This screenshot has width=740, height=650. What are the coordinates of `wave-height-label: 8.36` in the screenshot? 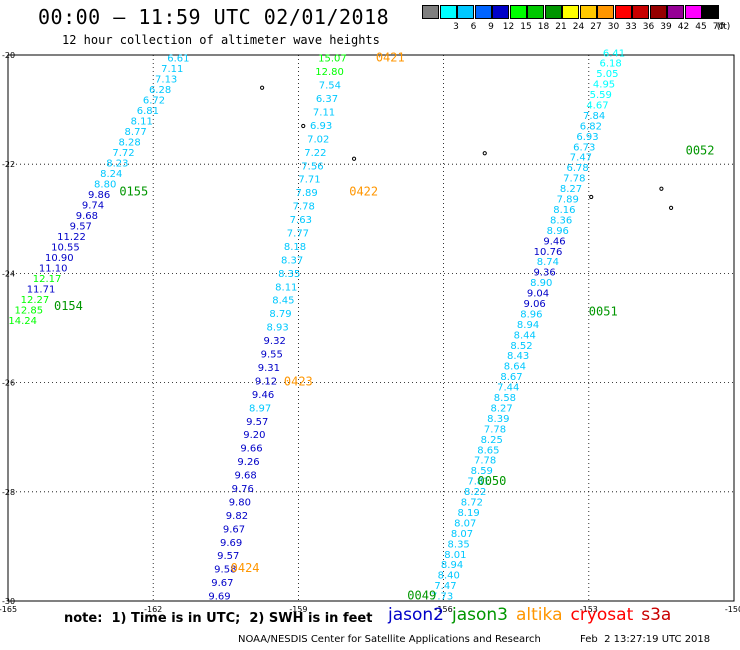 It's located at (561, 220).